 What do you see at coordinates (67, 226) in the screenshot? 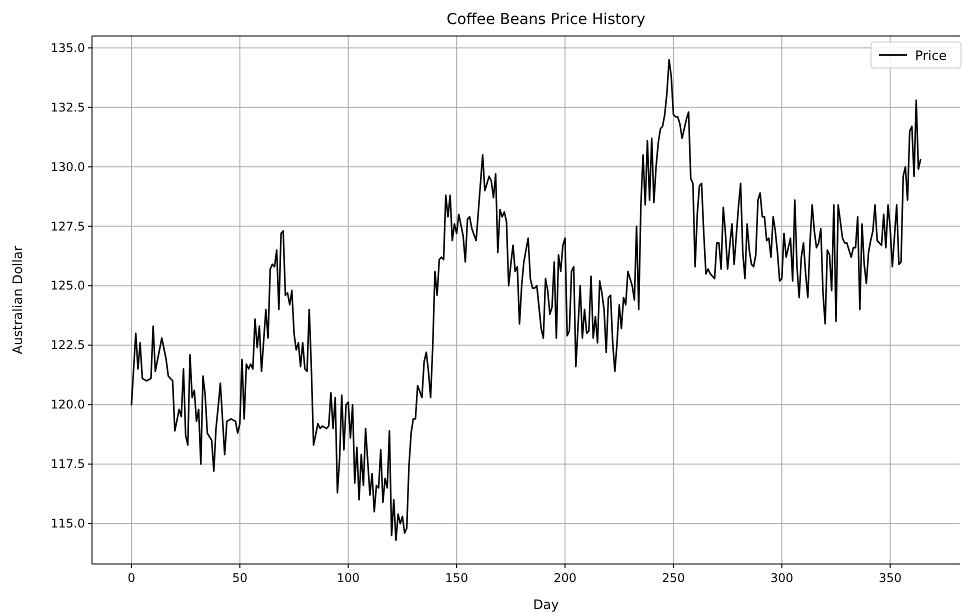
I see `y-tick-label: 127.5` at bounding box center [67, 226].